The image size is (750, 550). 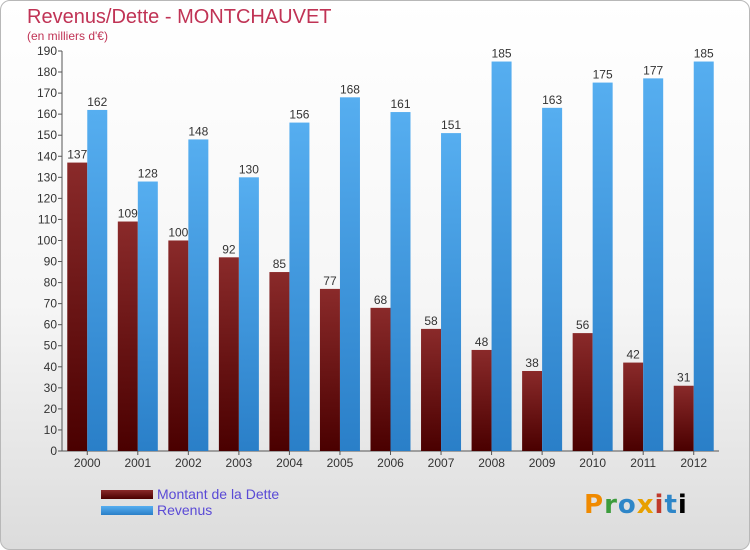 What do you see at coordinates (47, 156) in the screenshot?
I see `y-tick-label: 140` at bounding box center [47, 156].